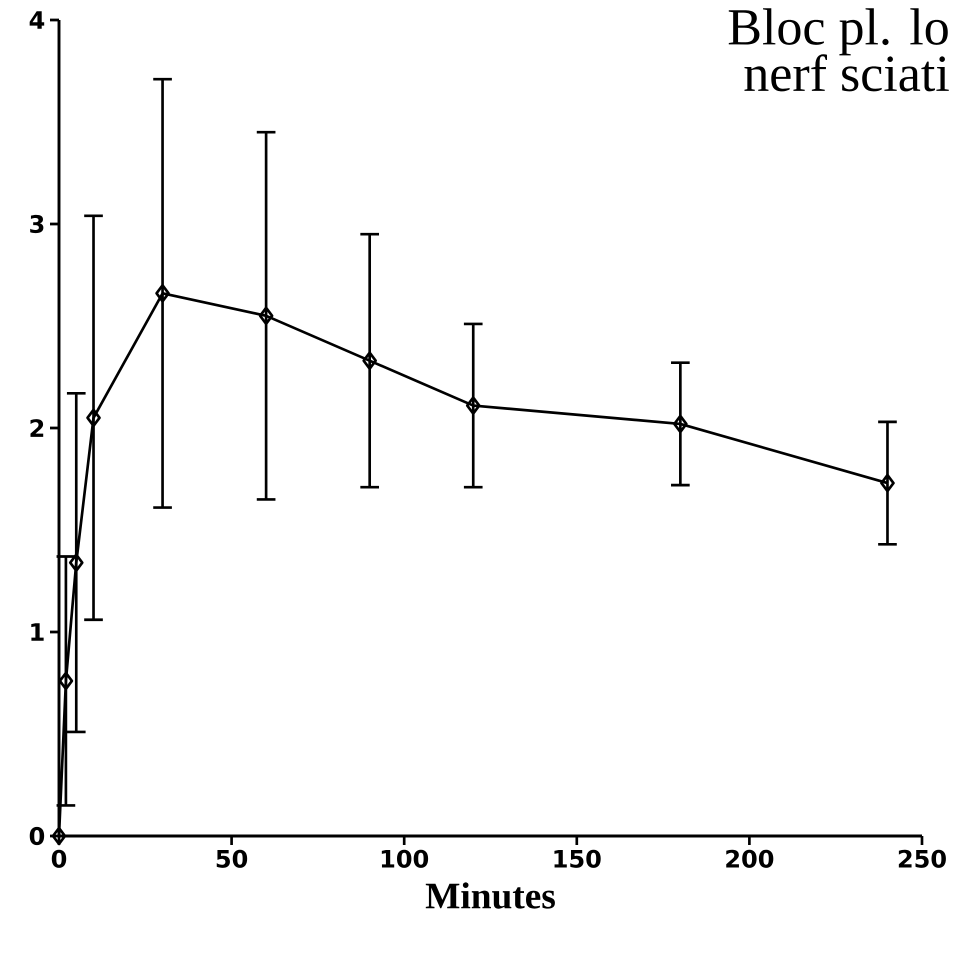 Image resolution: width=953 pixels, height=958 pixels. What do you see at coordinates (838, 32) in the screenshot?
I see `annotation: Bloc pl. lo` at bounding box center [838, 32].